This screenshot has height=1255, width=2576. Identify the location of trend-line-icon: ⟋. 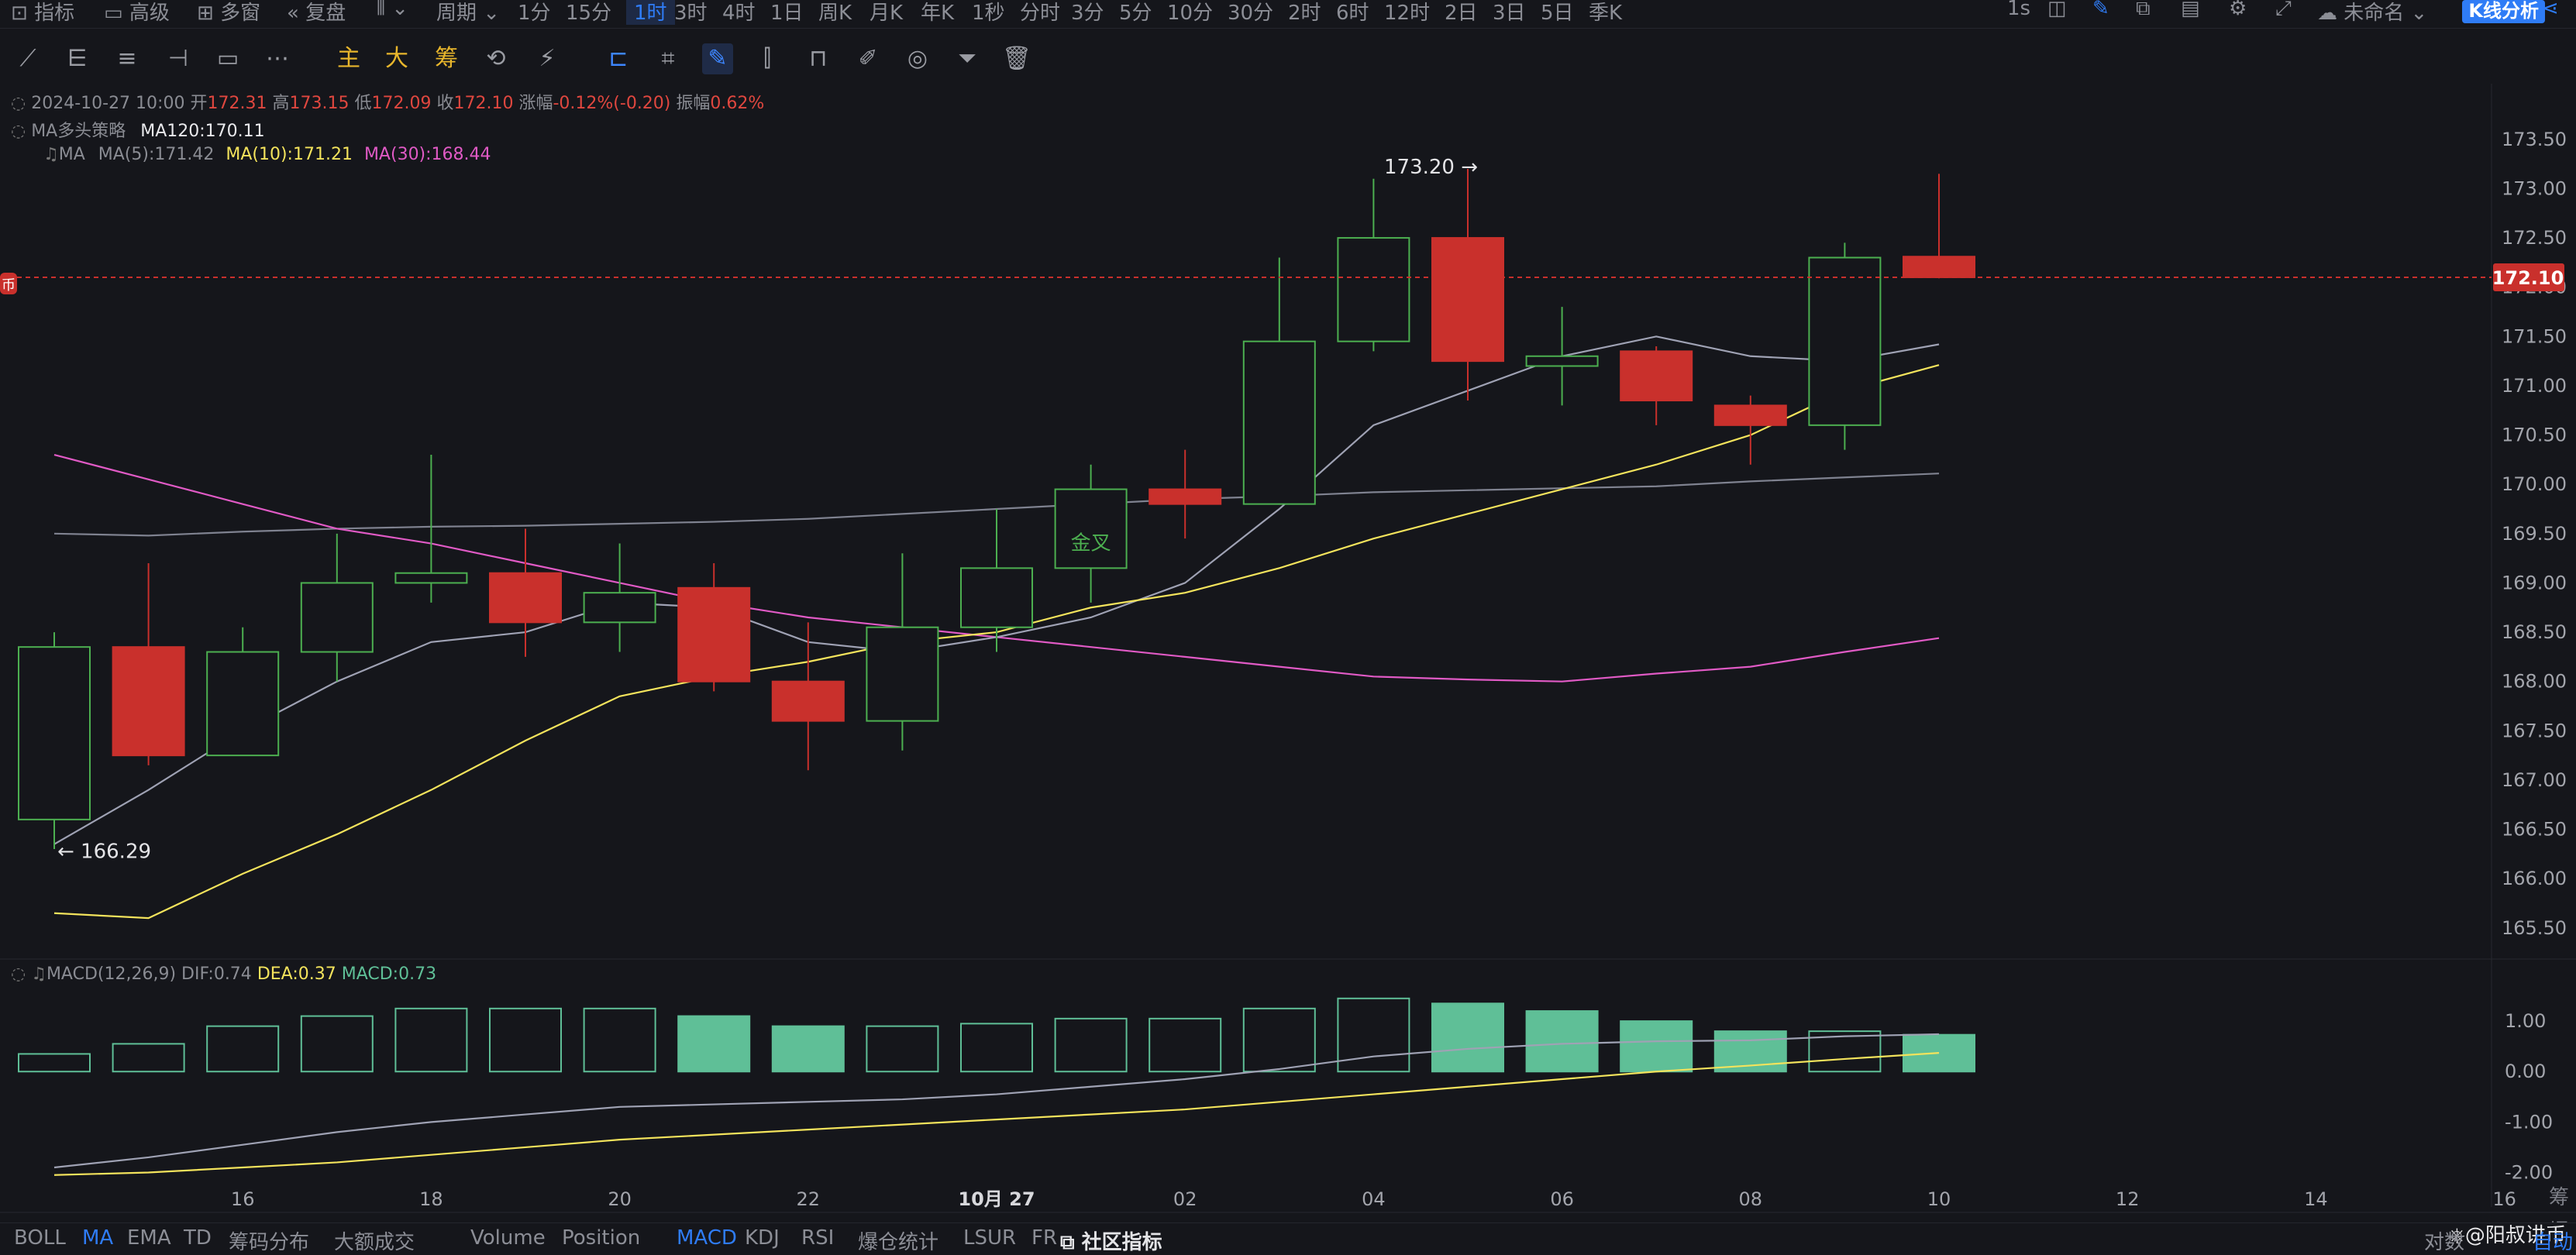
(27, 58).